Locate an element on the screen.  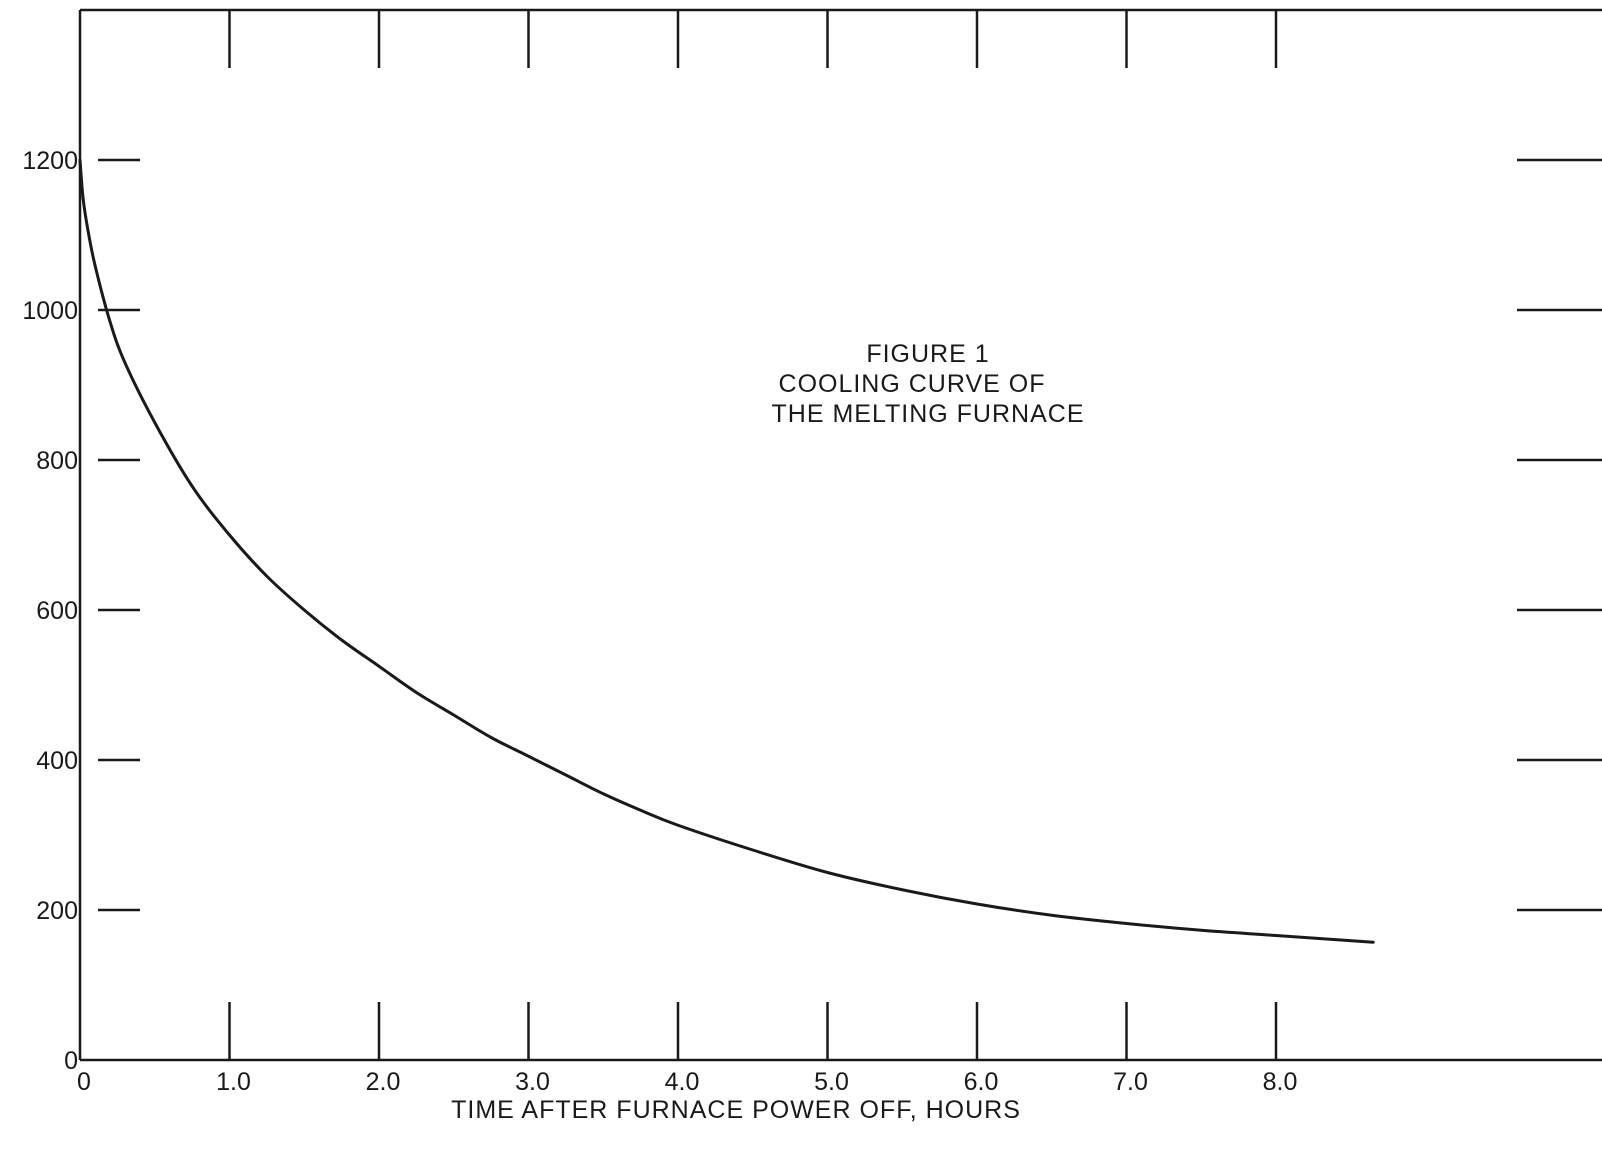
x-tick-label-7: 7.0 is located at coordinates (1130, 1082).